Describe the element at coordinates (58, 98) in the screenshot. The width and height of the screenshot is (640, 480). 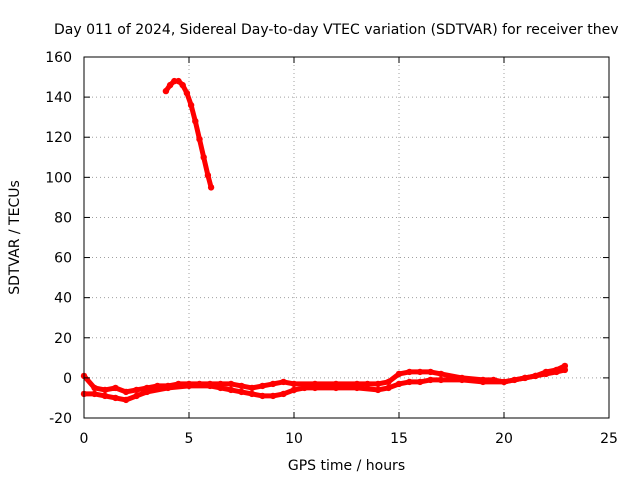
I see `y-tick-label: 140` at that location.